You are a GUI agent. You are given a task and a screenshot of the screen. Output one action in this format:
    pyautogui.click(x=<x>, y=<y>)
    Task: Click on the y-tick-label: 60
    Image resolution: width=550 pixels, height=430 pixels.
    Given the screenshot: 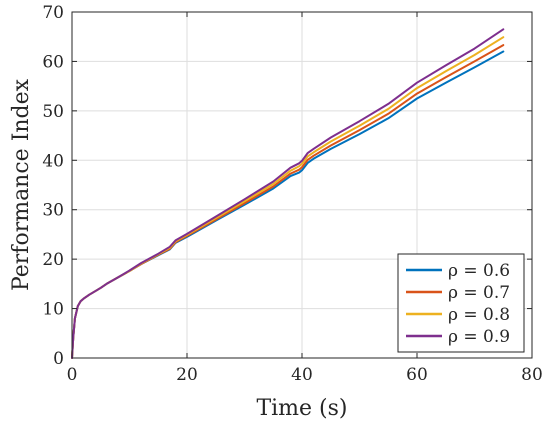 What is the action you would take?
    pyautogui.click(x=53, y=62)
    